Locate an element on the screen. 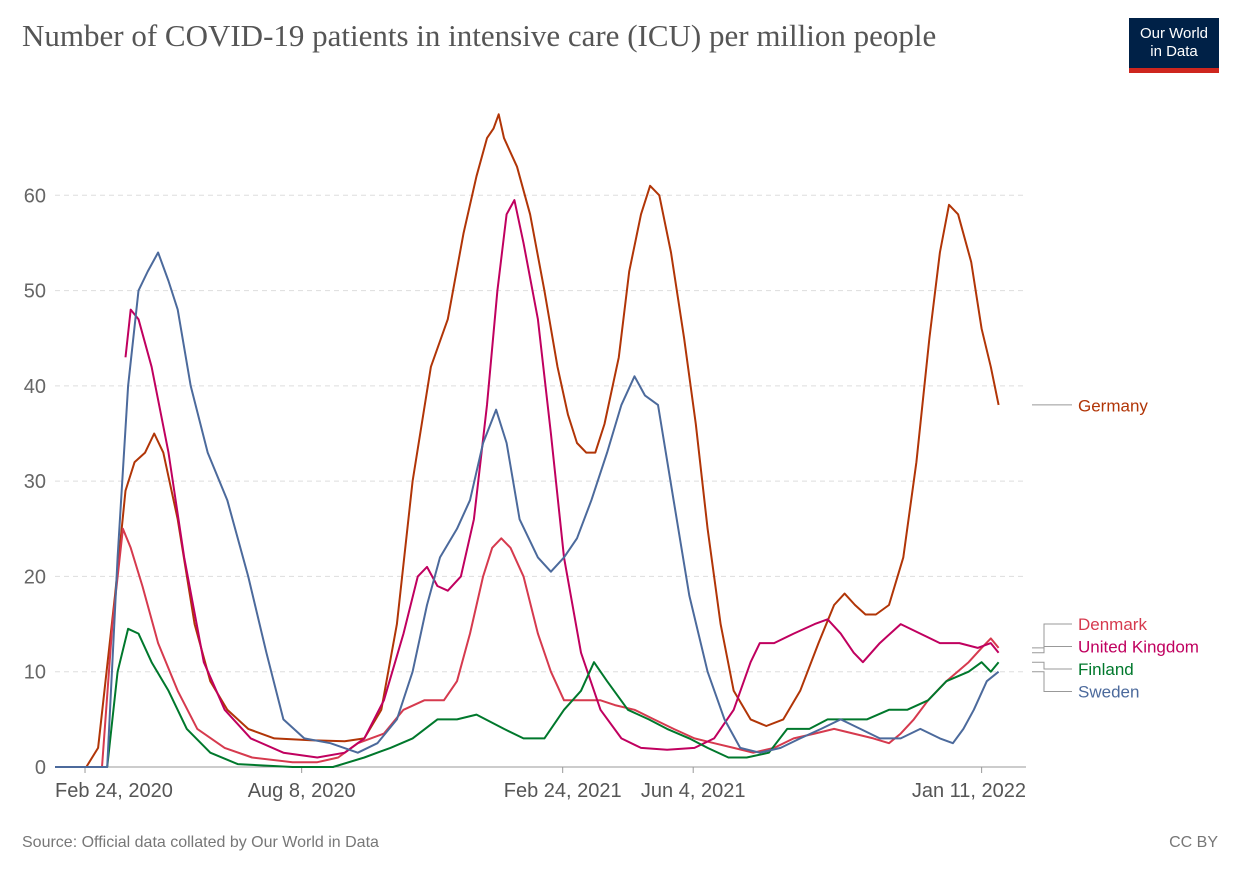  logo-line-2: in Data is located at coordinates (1174, 51).